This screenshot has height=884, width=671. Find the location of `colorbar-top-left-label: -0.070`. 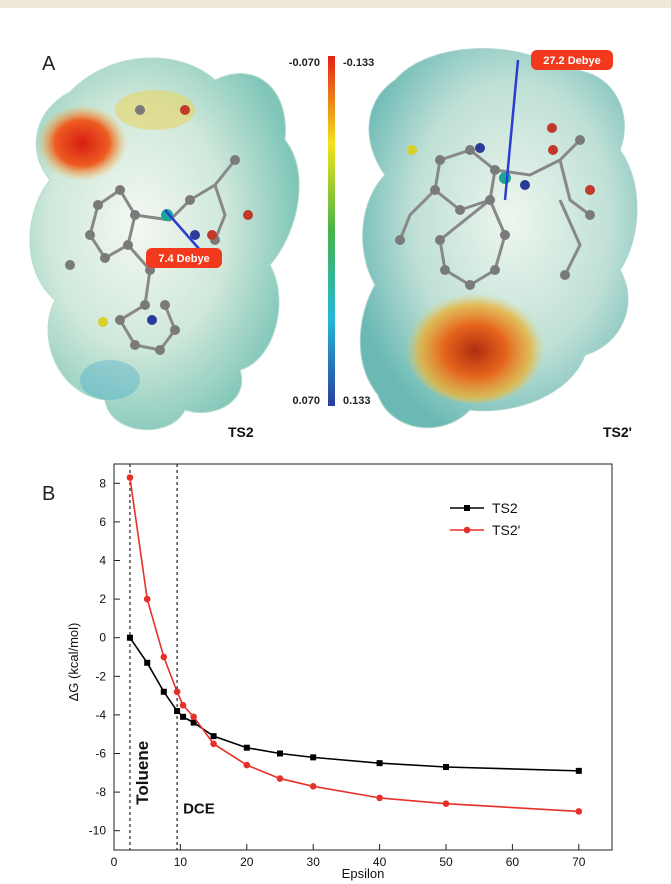

colorbar-top-left-label: -0.070 is located at coordinates (304, 63).